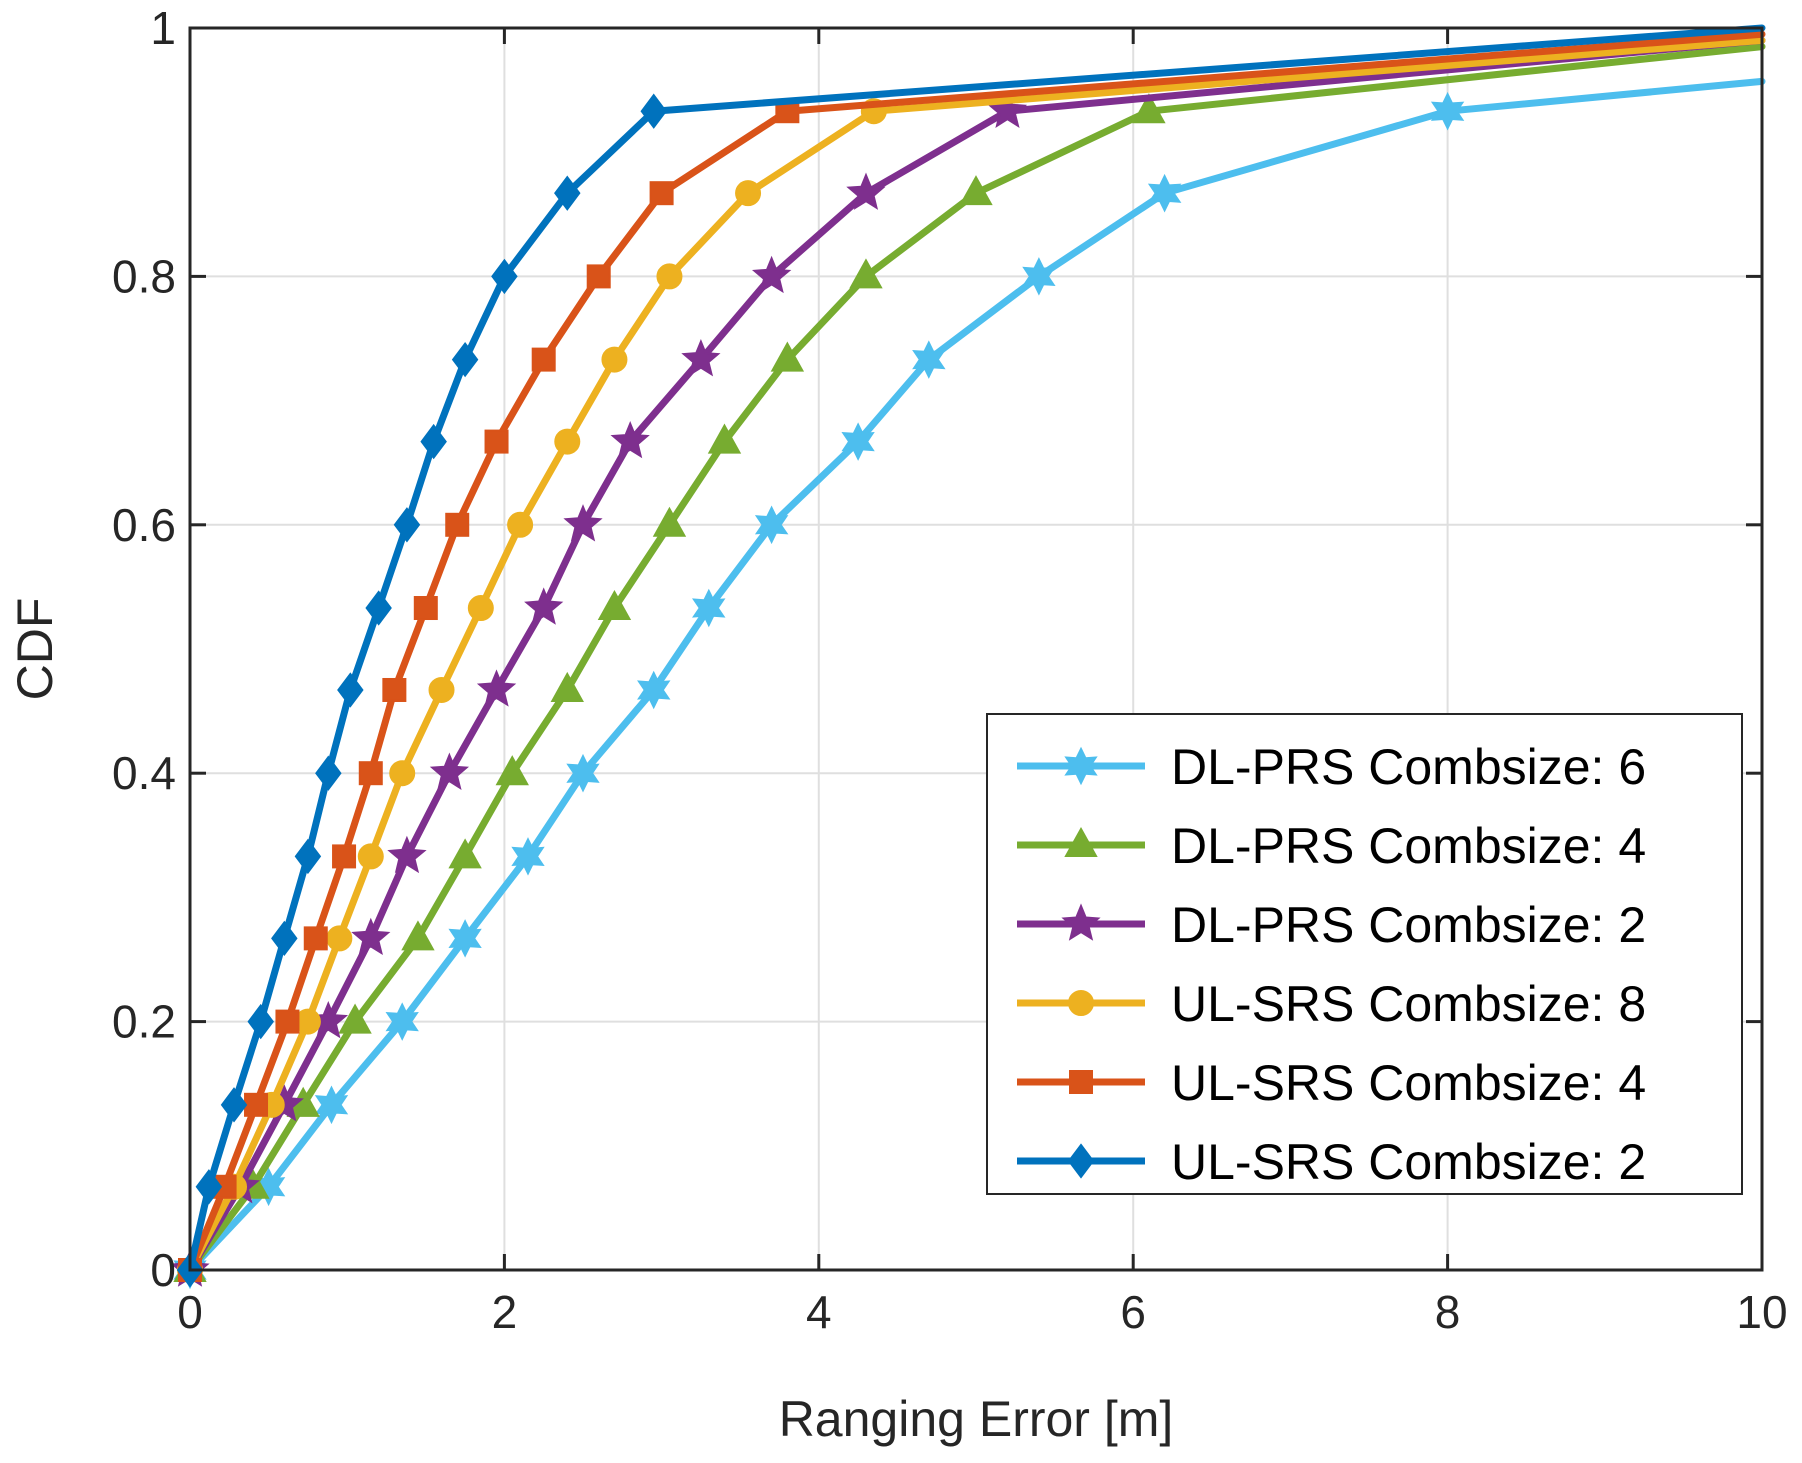 The image size is (1802, 1463). What do you see at coordinates (1331, 846) in the screenshot?
I see `legend-item: DL-PRS Combsize: 4` at bounding box center [1331, 846].